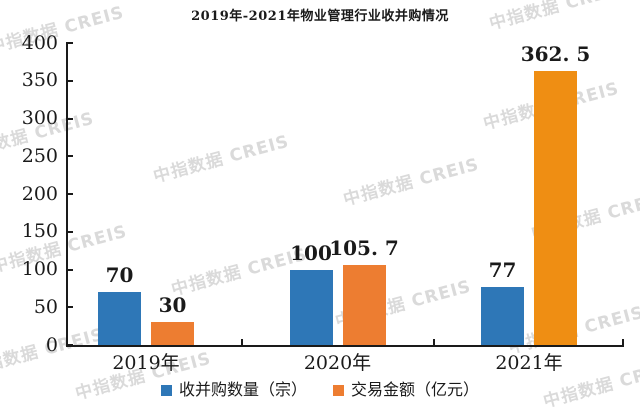 This screenshot has width=640, height=411. What do you see at coordinates (364, 305) in the screenshot?
I see `bar-2020年-amount` at bounding box center [364, 305].